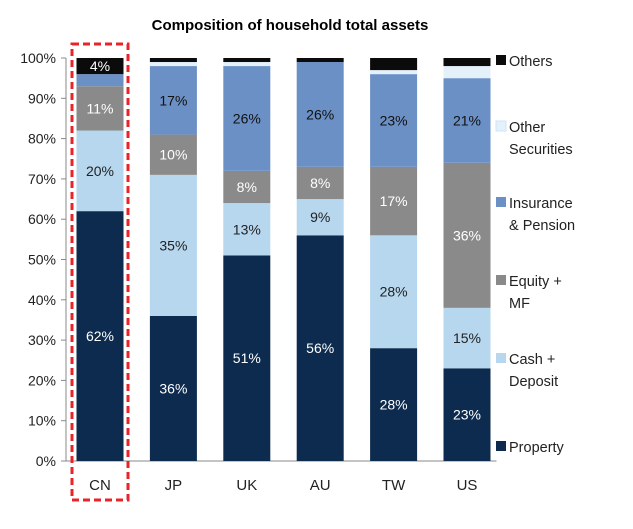  Describe the element at coordinates (519, 304) in the screenshot. I see `legend-label: MF` at that location.